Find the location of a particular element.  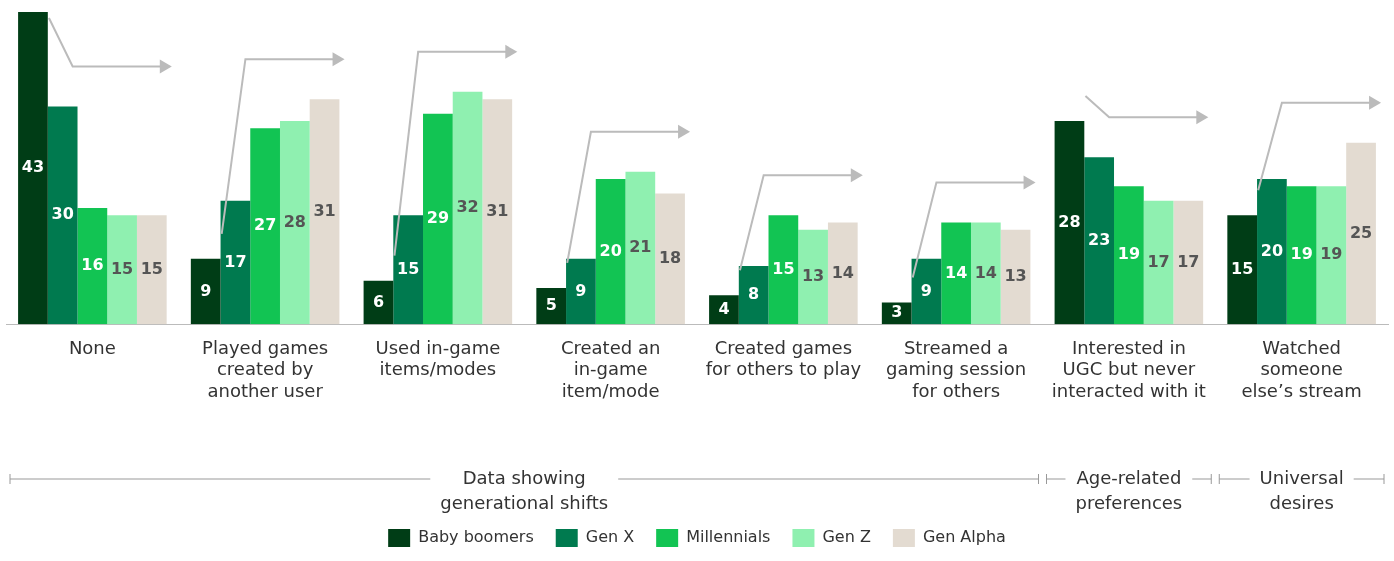

x-tick-label: Created an in-game item/mode is located at coordinates (610, 368).